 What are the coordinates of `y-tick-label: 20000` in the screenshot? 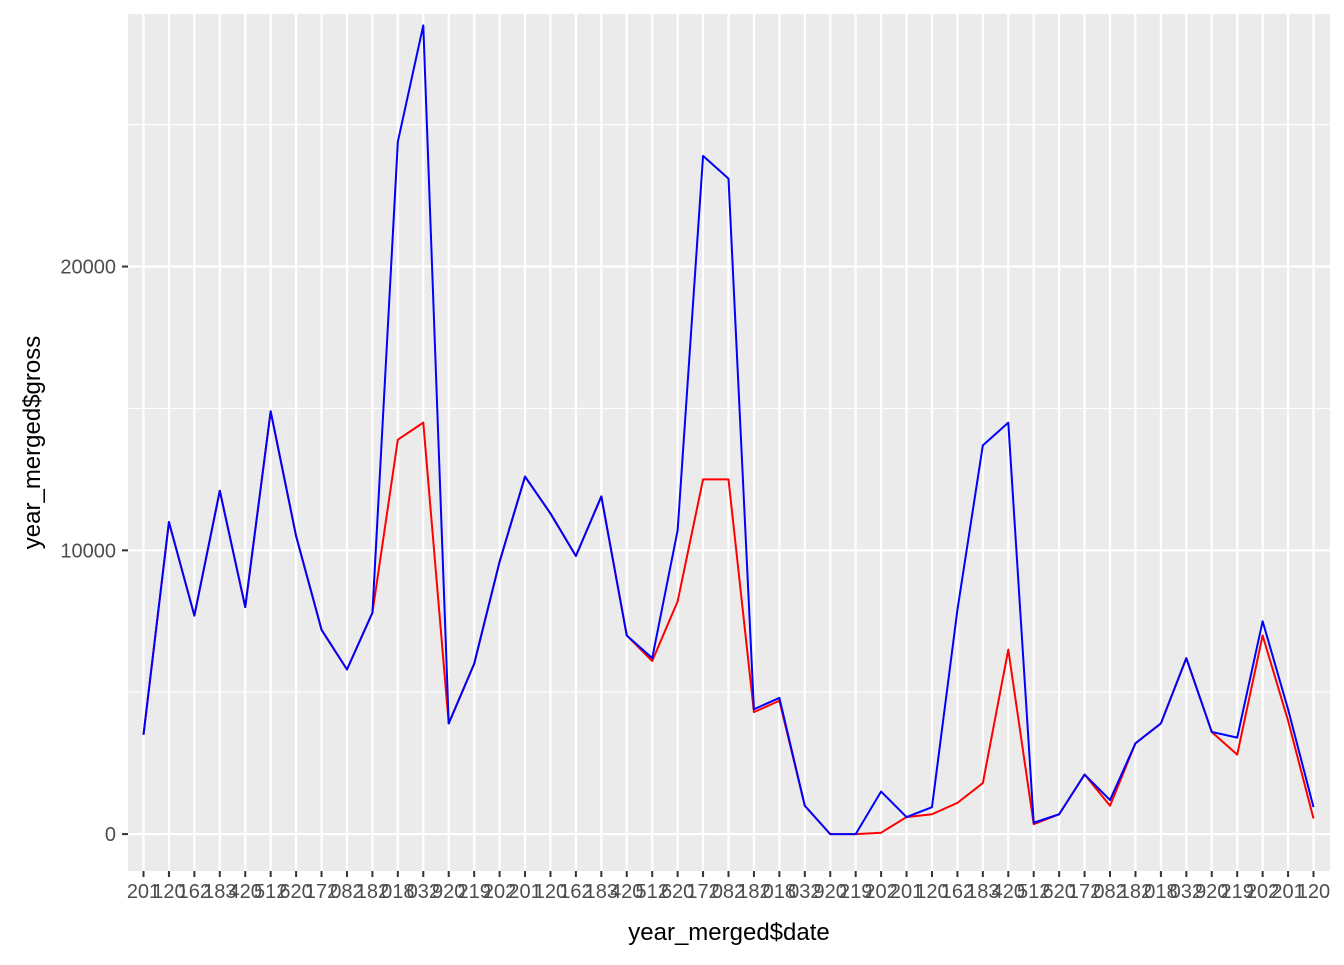 It's located at (88, 268).